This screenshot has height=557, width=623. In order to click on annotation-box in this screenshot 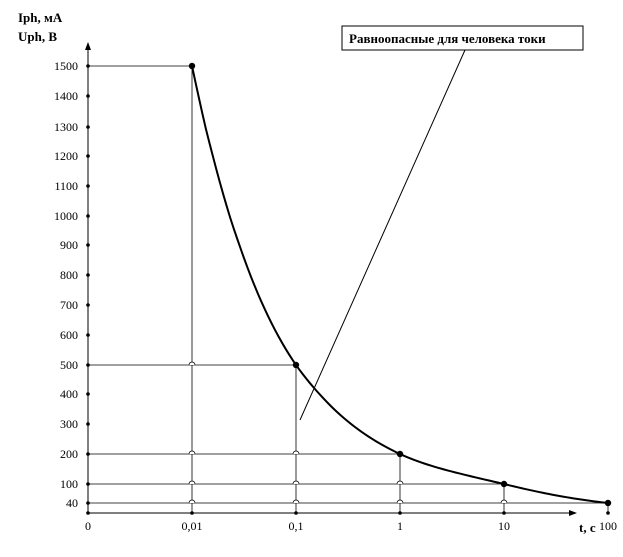, I will do `click(462, 38)`.